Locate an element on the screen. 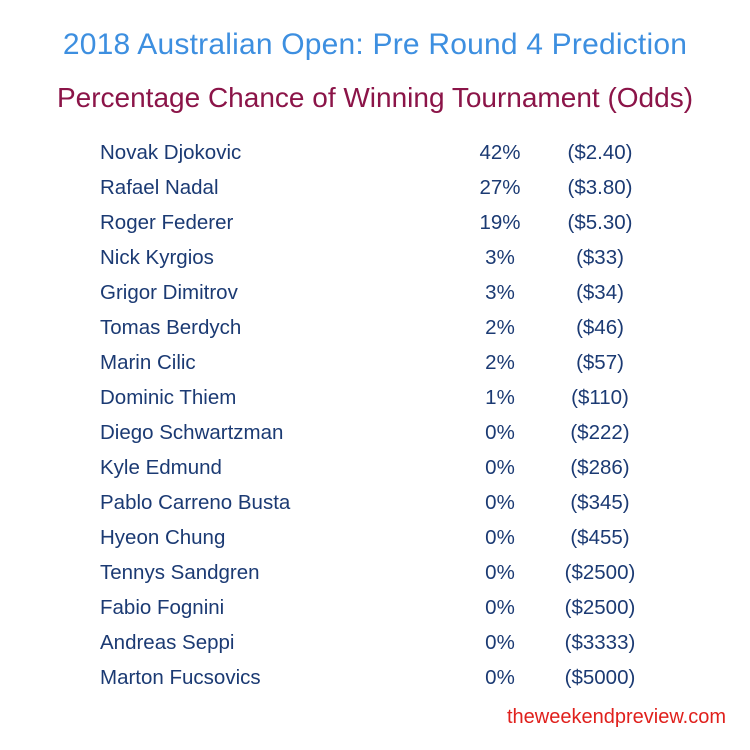  betting-odds: ($345) is located at coordinates (600, 502).